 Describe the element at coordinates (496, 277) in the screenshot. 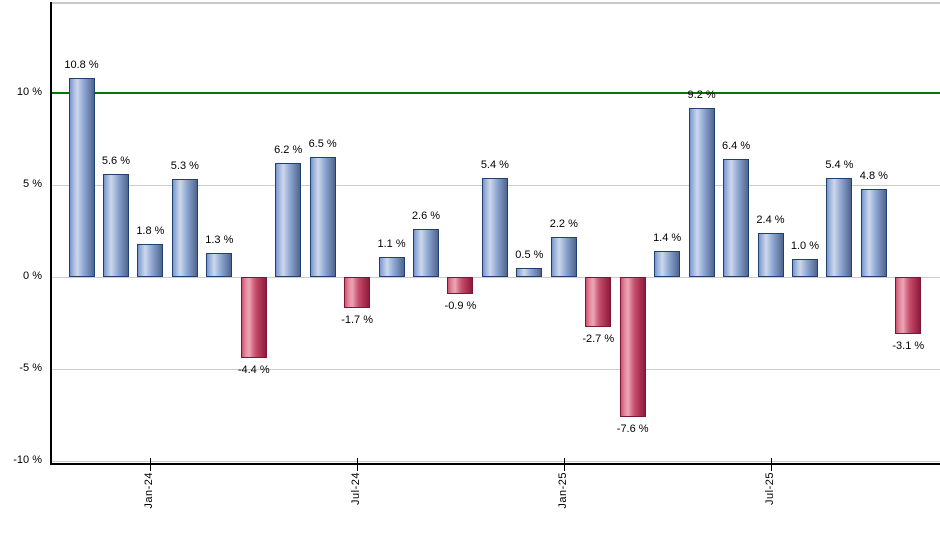

I see `gridline-0pct` at that location.